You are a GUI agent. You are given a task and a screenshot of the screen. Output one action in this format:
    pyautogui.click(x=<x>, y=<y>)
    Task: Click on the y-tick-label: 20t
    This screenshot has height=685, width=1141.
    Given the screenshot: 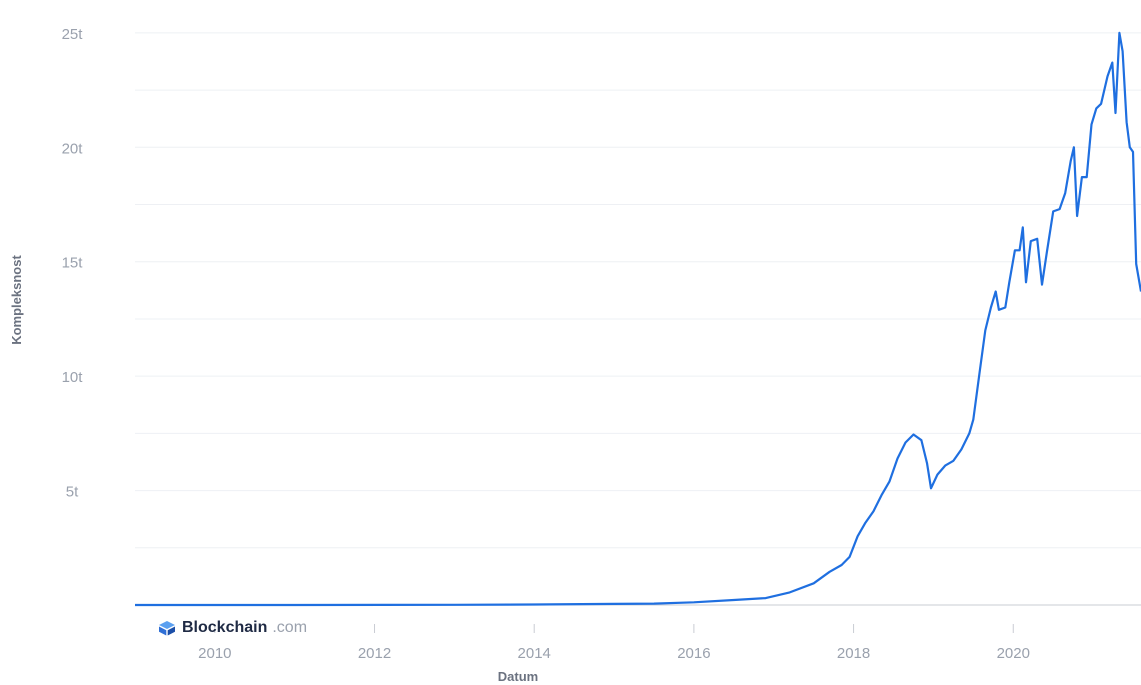 What is the action you would take?
    pyautogui.click(x=73, y=148)
    